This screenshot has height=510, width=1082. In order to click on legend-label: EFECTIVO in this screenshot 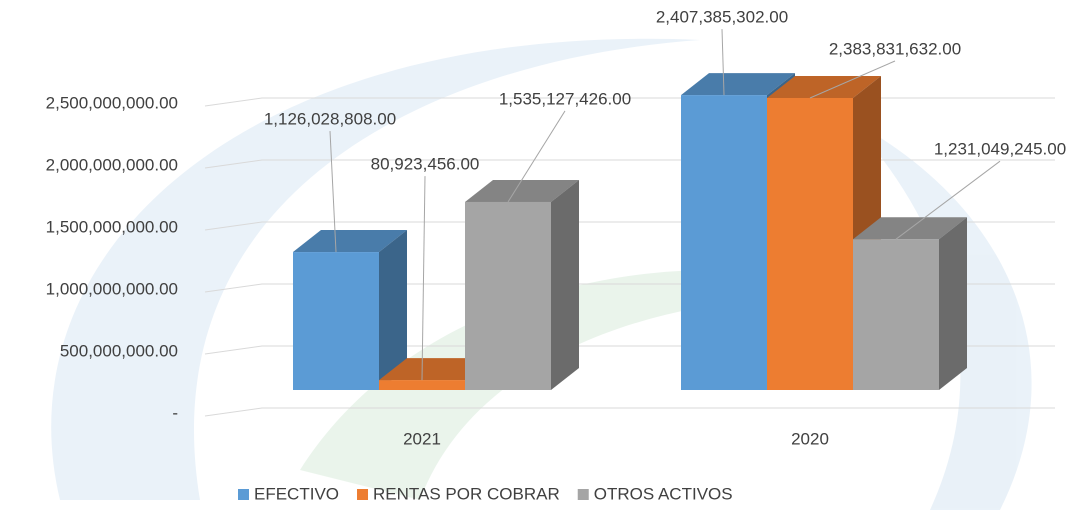, I will do `click(296, 493)`.